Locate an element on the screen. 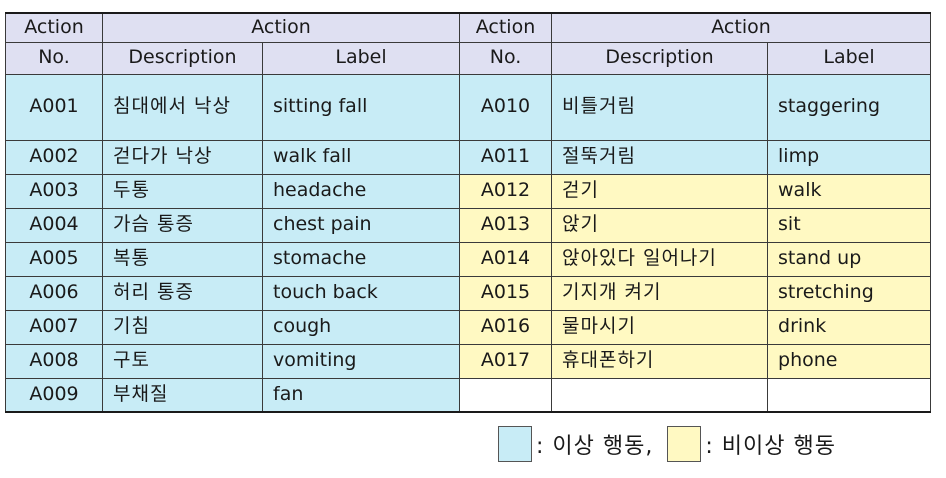 Image resolution: width=946 pixels, height=478 pixels. normal-swatch is located at coordinates (684, 444).